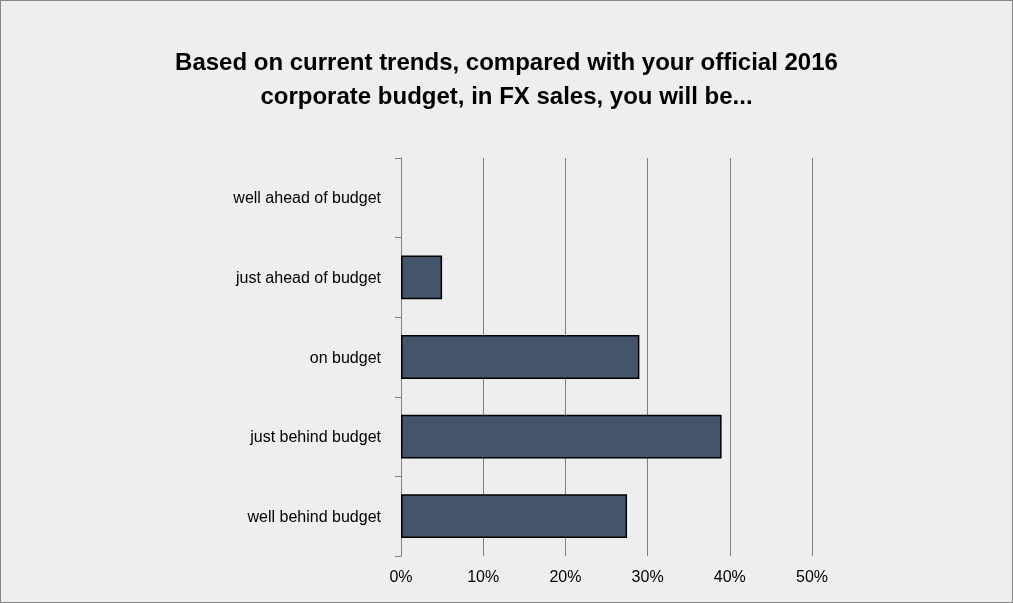 The width and height of the screenshot is (1013, 603). What do you see at coordinates (812, 576) in the screenshot?
I see `x-tick-label: 50%` at bounding box center [812, 576].